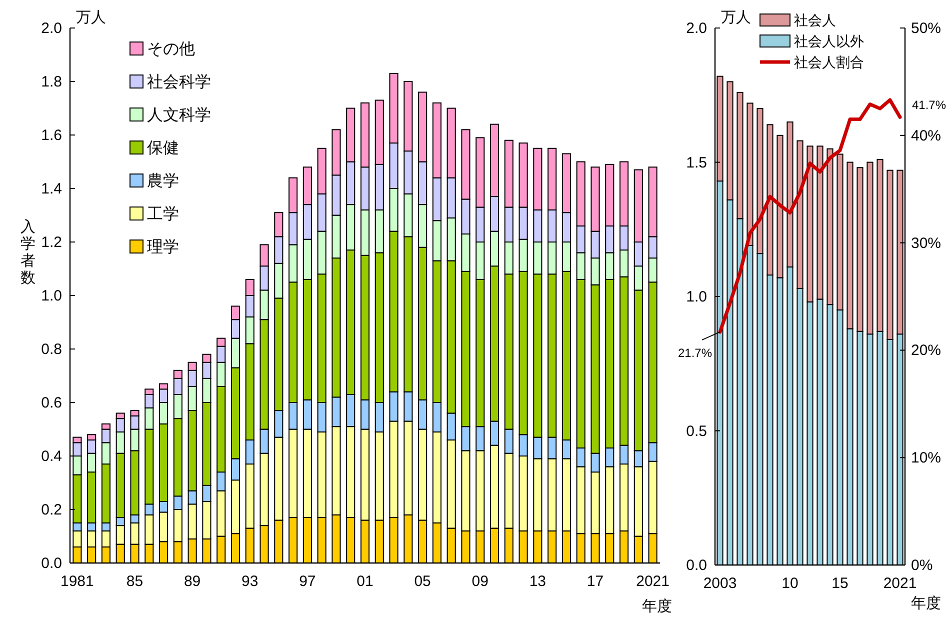 This screenshot has width=947, height=619. What do you see at coordinates (179, 115) in the screenshot?
I see `legend-label: 人文科学` at bounding box center [179, 115].